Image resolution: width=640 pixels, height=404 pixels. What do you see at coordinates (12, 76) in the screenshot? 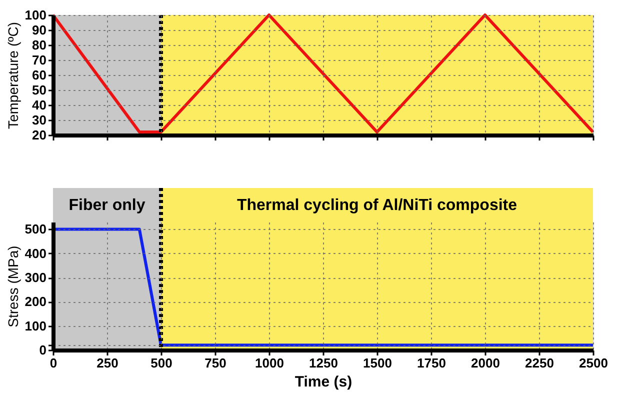
I see `y-axis-title: Temperature (ºC)` at bounding box center [12, 76].